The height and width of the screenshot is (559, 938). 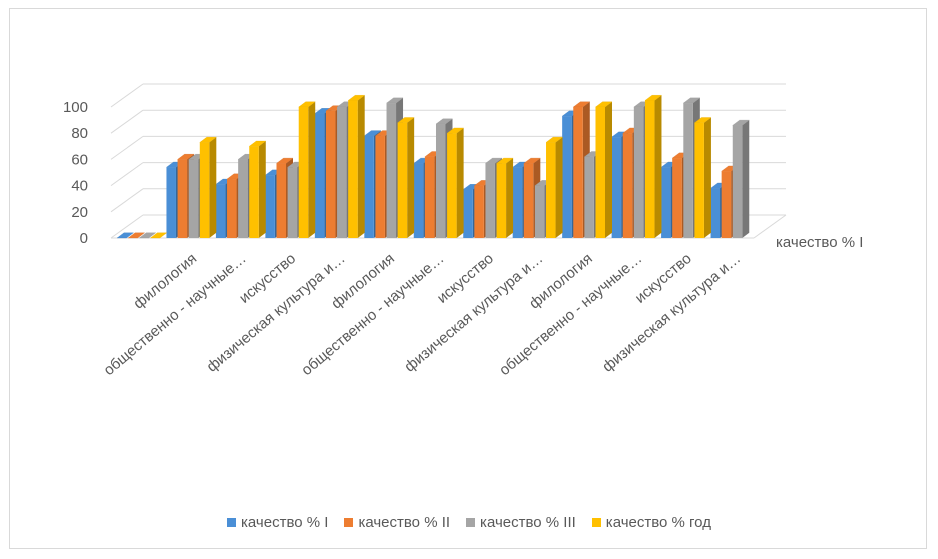 What do you see at coordinates (147, 235) in the screenshot?
I see `bar-series-3-cat-0-top` at bounding box center [147, 235].